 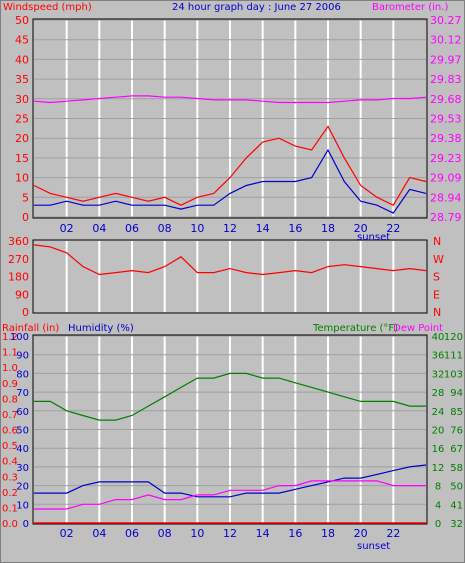 I want to click on rain-ytick-4: 0.4, so click(x=10, y=462).